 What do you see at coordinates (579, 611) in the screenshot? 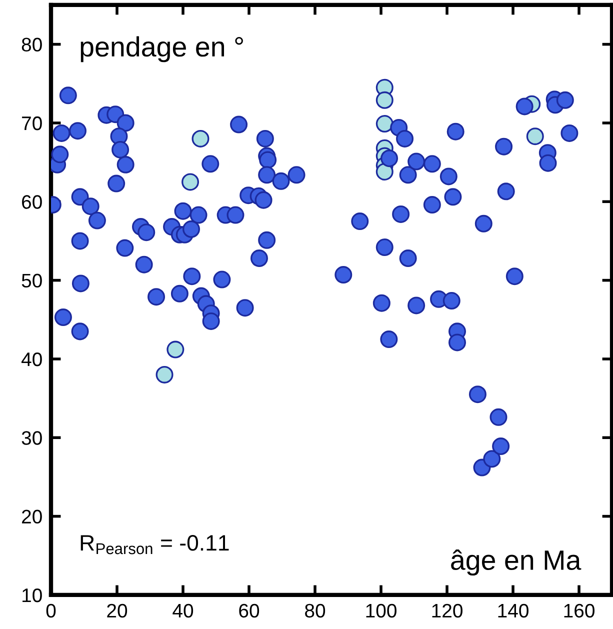
I see `x-tick-label: 160` at bounding box center [579, 611].